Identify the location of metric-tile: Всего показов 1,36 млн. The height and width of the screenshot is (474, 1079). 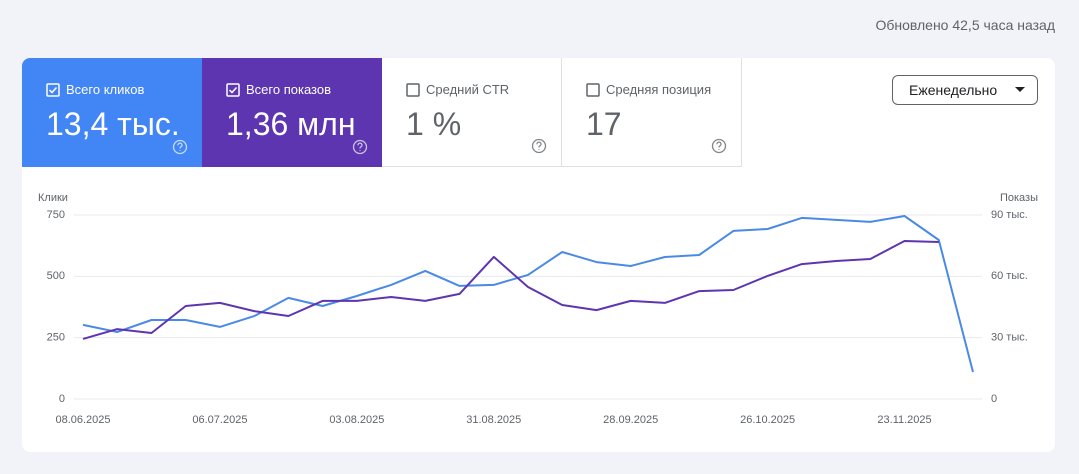
(292, 112).